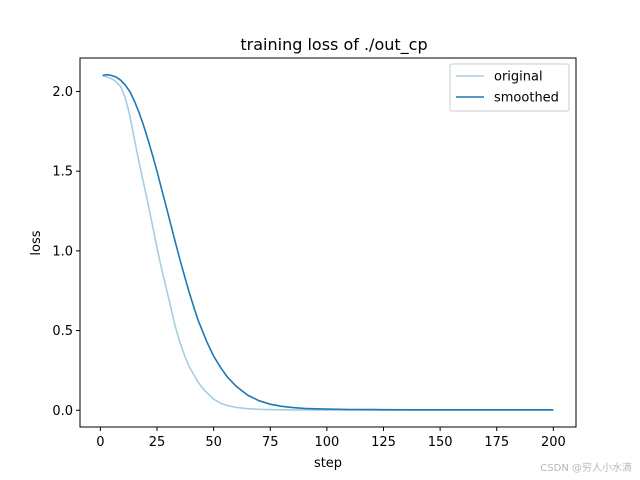  I want to click on chart-title: training loss of ./out_cp, so click(333, 45).